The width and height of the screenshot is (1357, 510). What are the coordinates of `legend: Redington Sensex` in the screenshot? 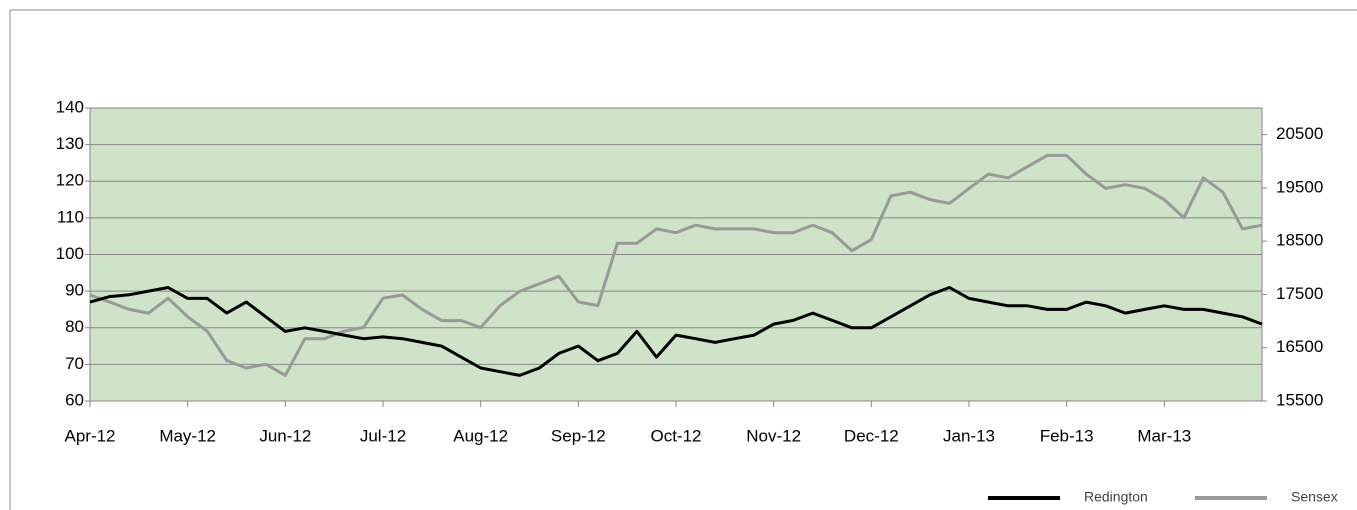 It's located at (1163, 497).